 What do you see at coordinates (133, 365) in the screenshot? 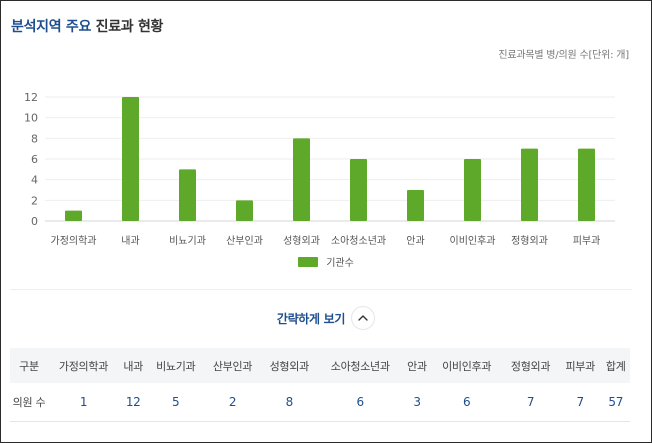
I see `table-column-header: 내과` at bounding box center [133, 365].